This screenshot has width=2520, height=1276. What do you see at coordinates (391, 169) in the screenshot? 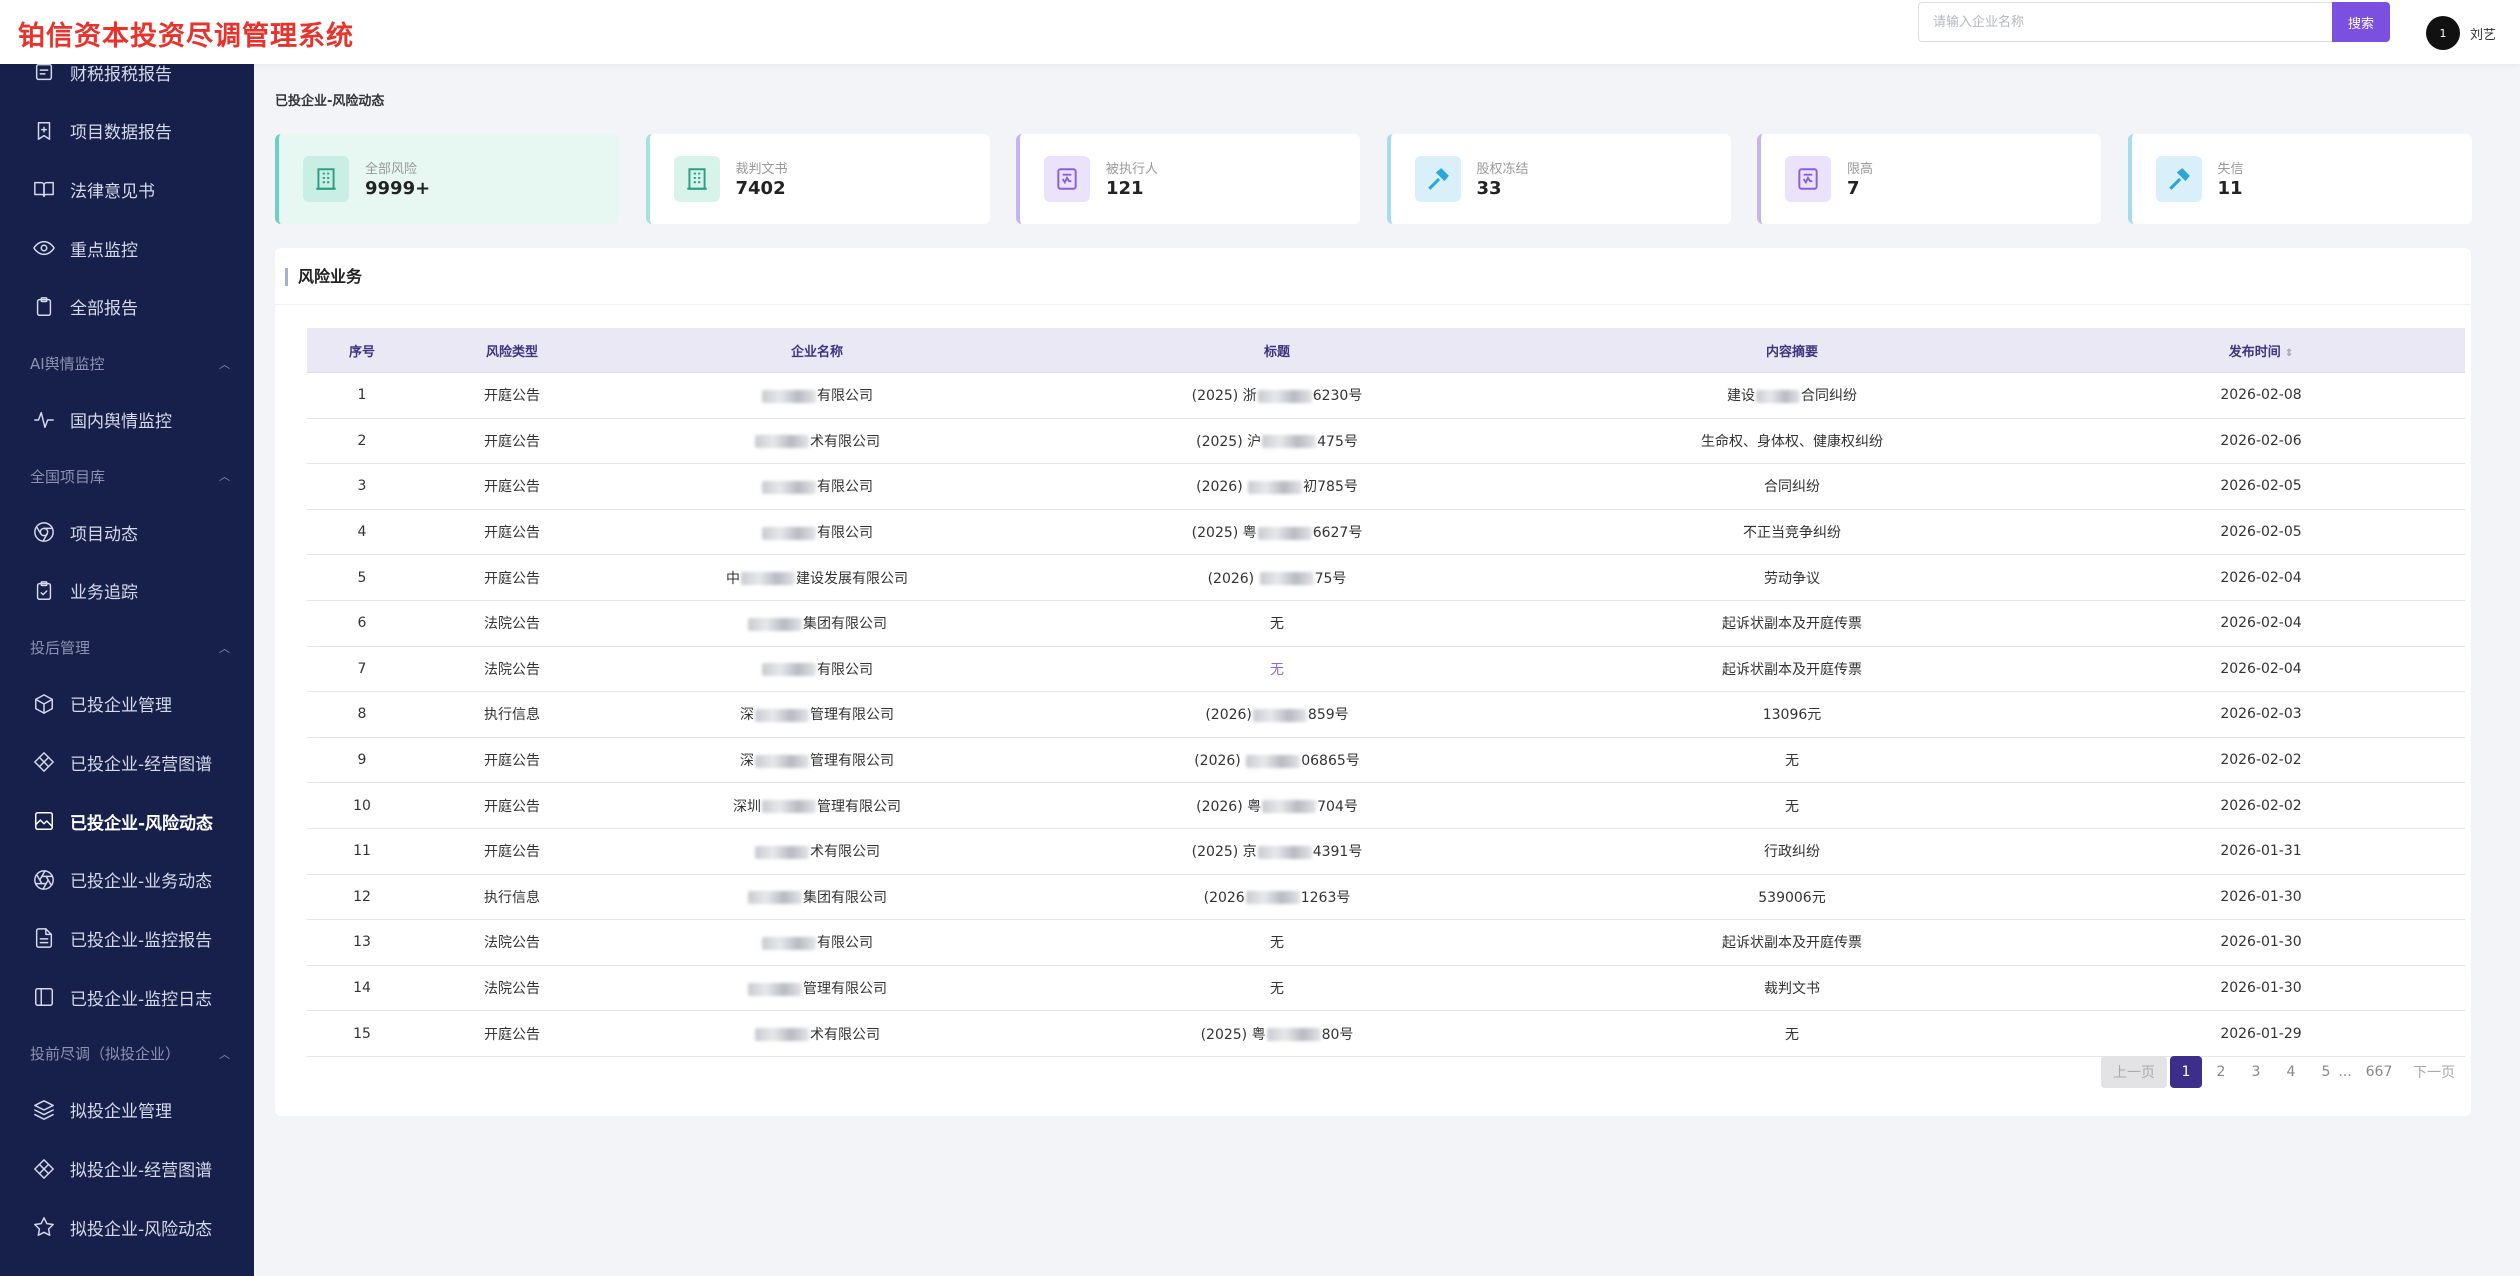
I see `stat-label: 全部风险` at bounding box center [391, 169].